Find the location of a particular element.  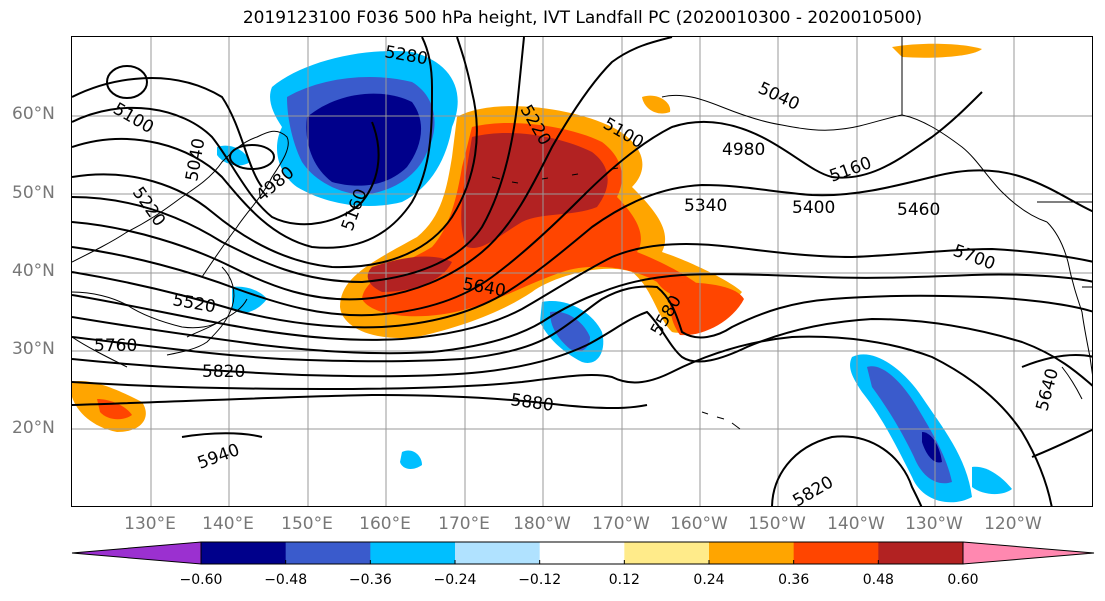

lon-label-130w: 130°W is located at coordinates (934, 524).